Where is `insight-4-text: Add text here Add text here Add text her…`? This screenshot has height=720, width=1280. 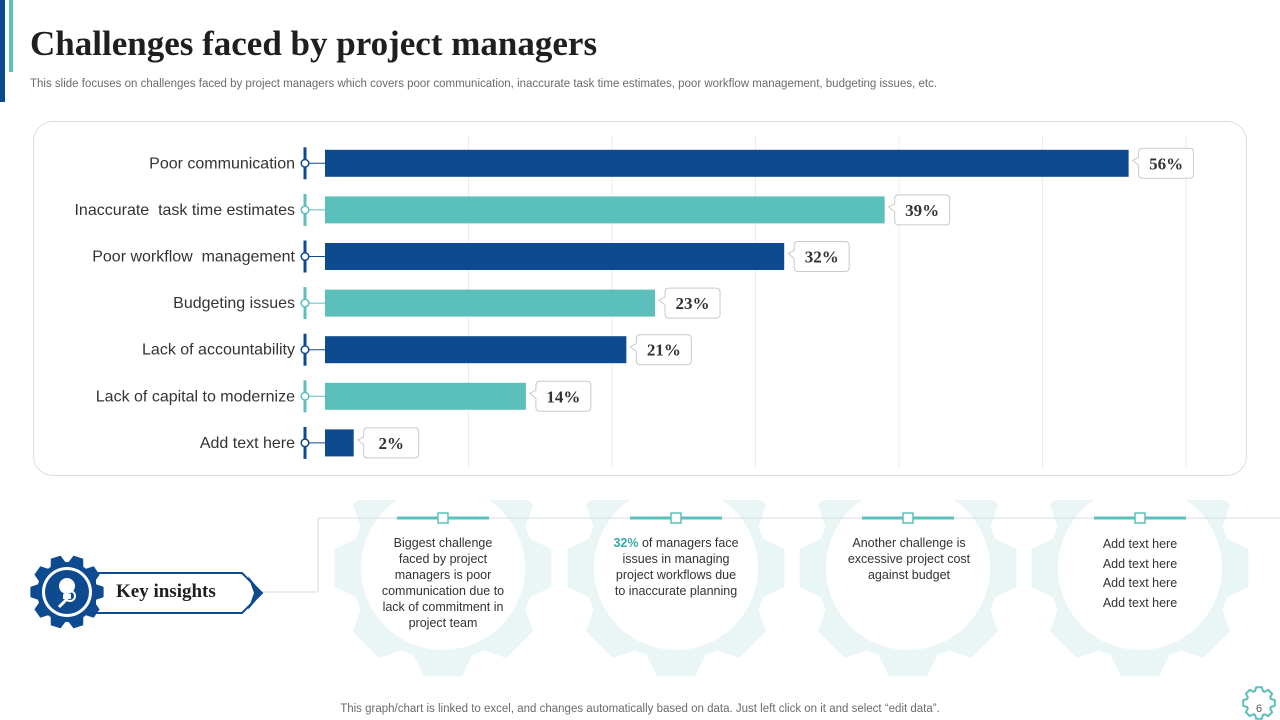 insight-4-text: Add text here Add text here Add text her… is located at coordinates (1140, 574).